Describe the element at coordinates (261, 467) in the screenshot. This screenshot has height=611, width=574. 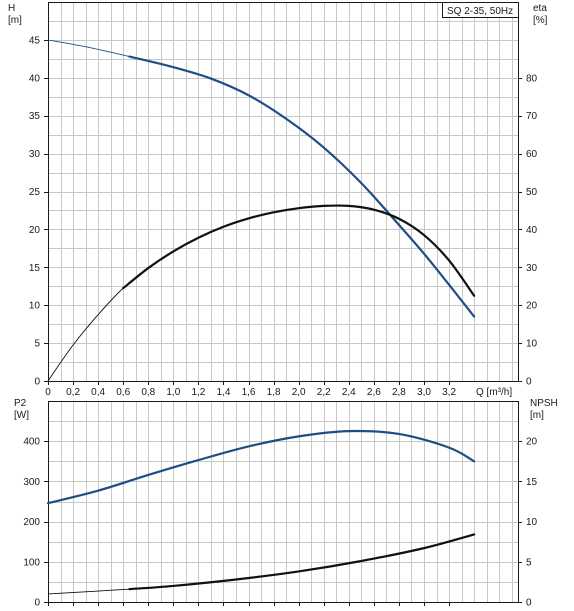
I see `p2-curve` at that location.